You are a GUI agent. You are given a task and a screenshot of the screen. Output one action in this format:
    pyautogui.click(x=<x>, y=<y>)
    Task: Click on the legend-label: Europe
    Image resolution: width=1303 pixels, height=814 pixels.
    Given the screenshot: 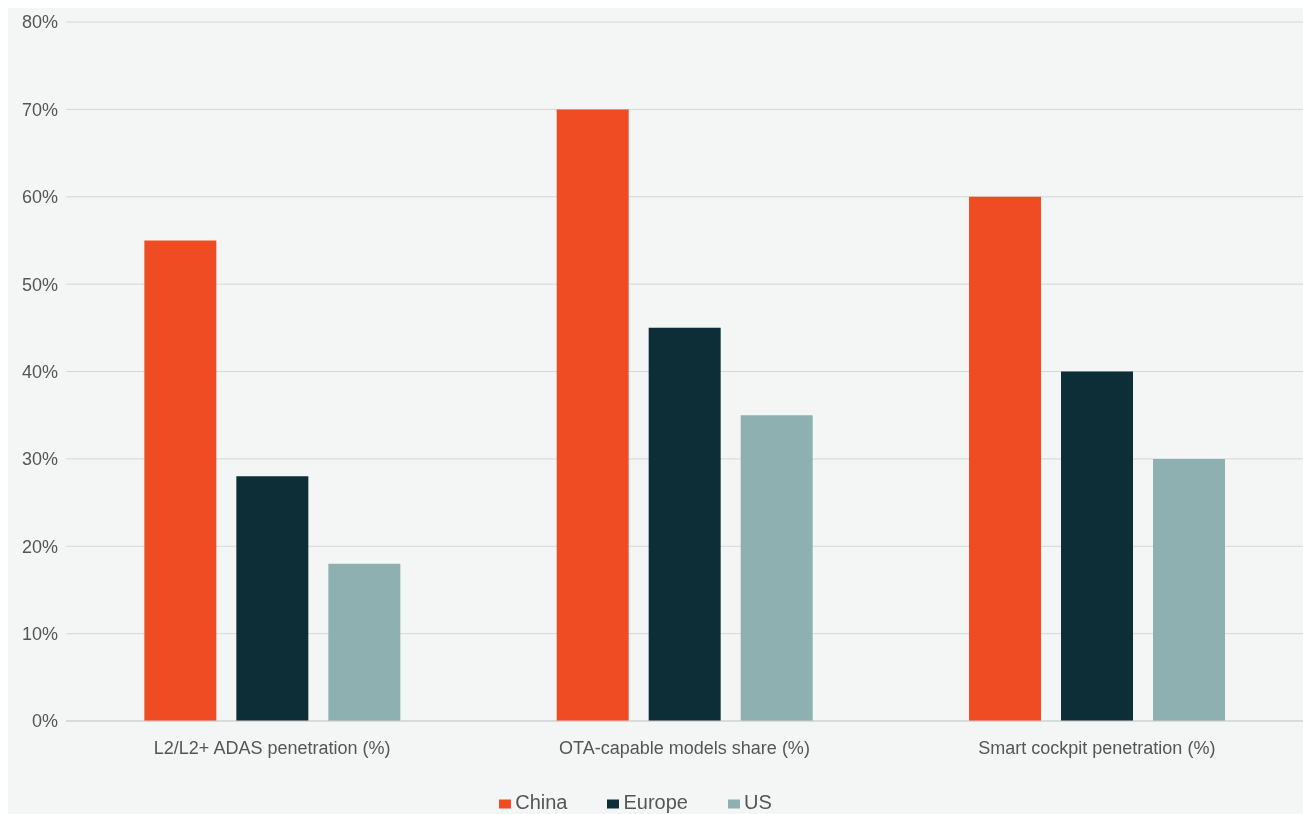 What is the action you would take?
    pyautogui.click(x=655, y=802)
    